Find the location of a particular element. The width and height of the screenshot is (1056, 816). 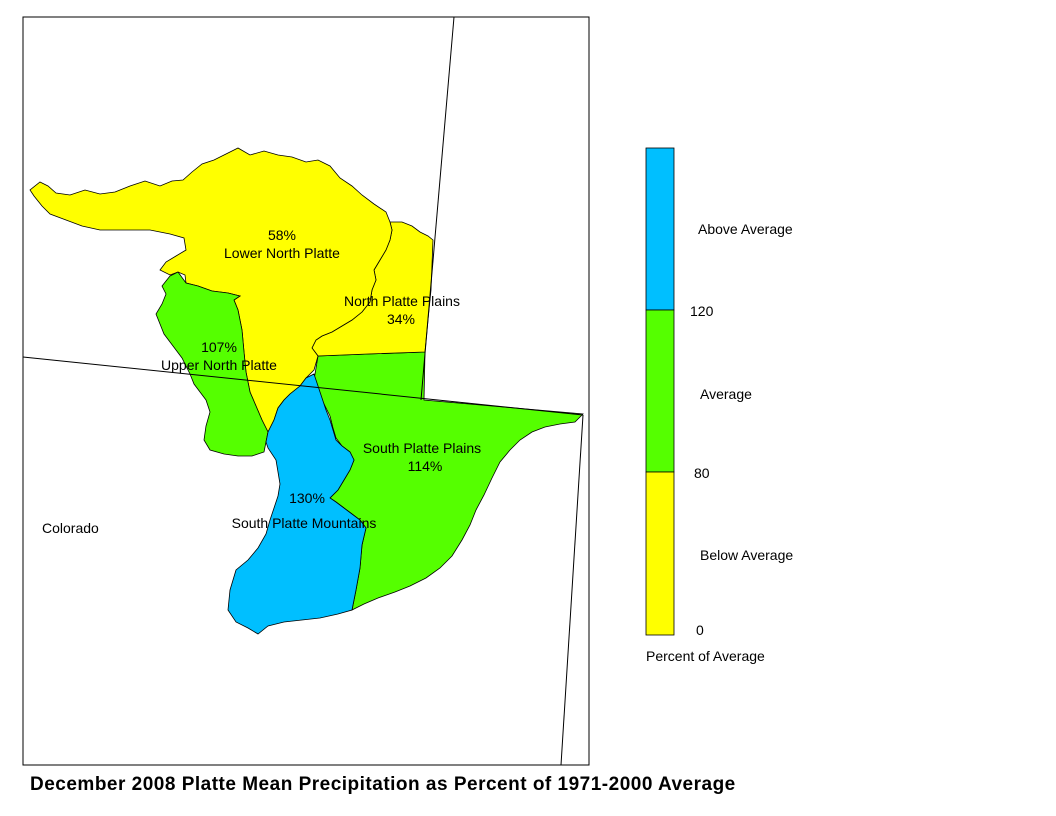

state-label: Colorado is located at coordinates (70, 528).